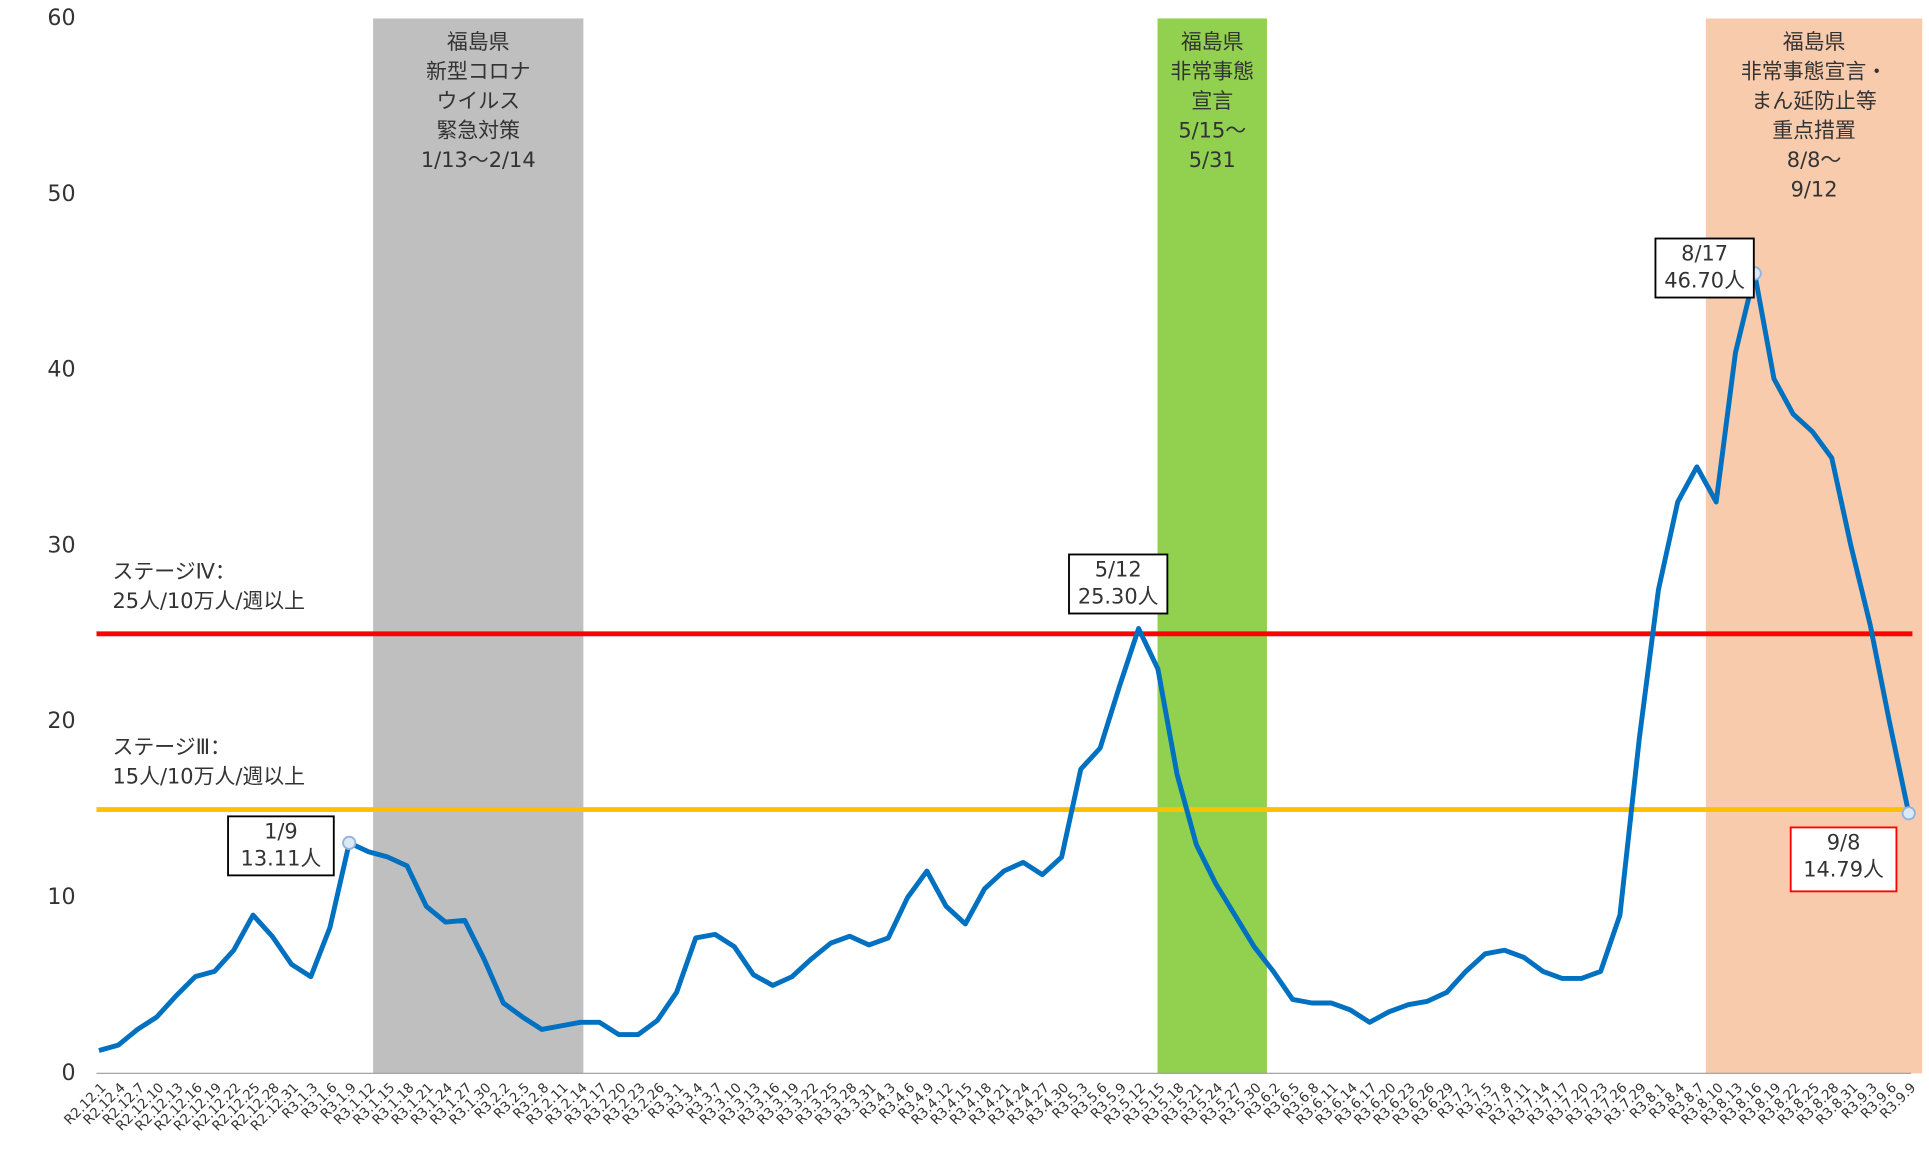 The height and width of the screenshot is (1152, 1929). What do you see at coordinates (1813, 101) in the screenshot?
I see `band-label: まん延防止等` at bounding box center [1813, 101].